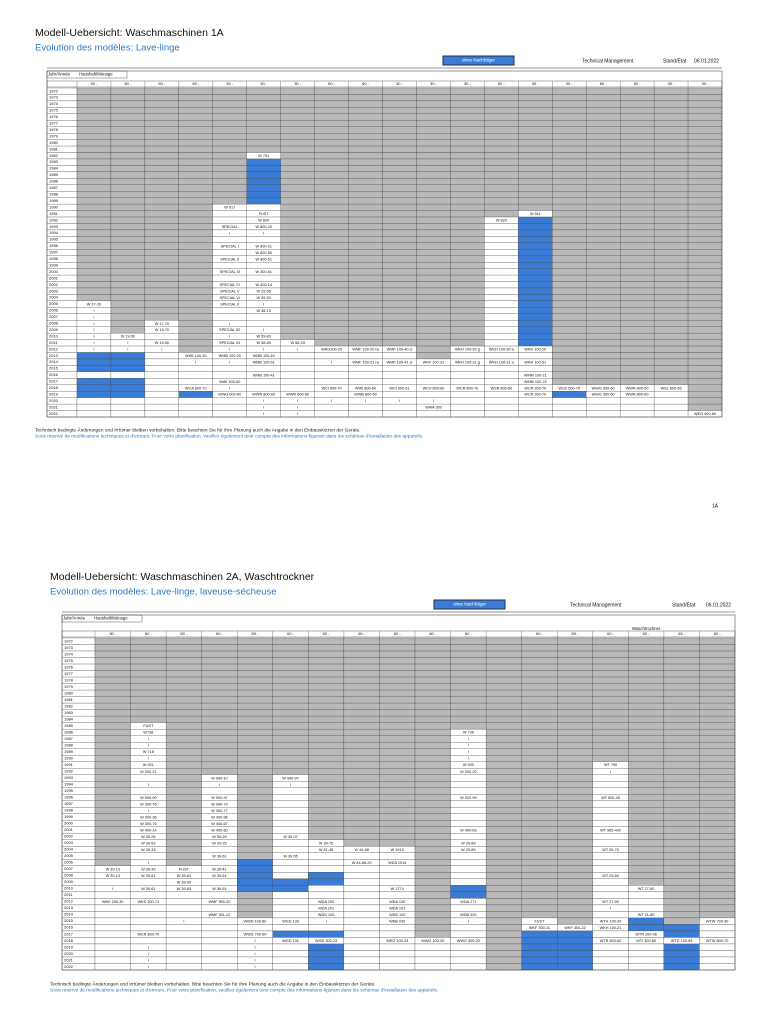  I want to click on stand-label: Stand/État, so click(675, 60).